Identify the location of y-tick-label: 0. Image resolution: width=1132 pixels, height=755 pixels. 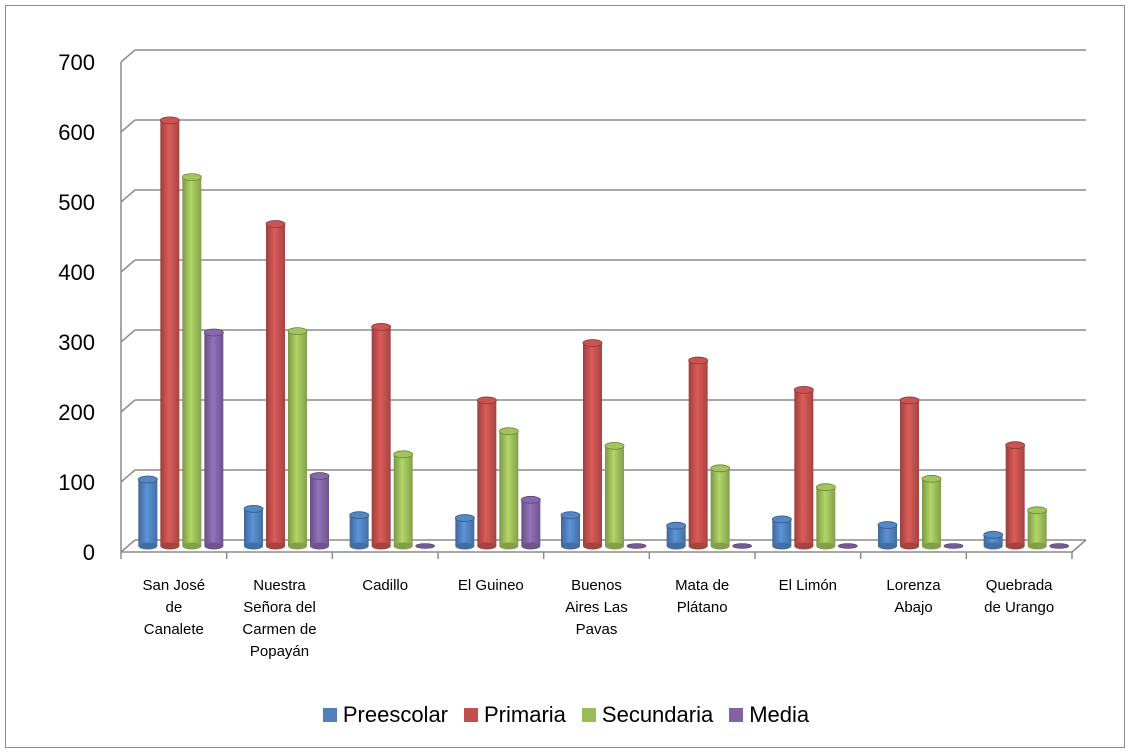
(89, 552).